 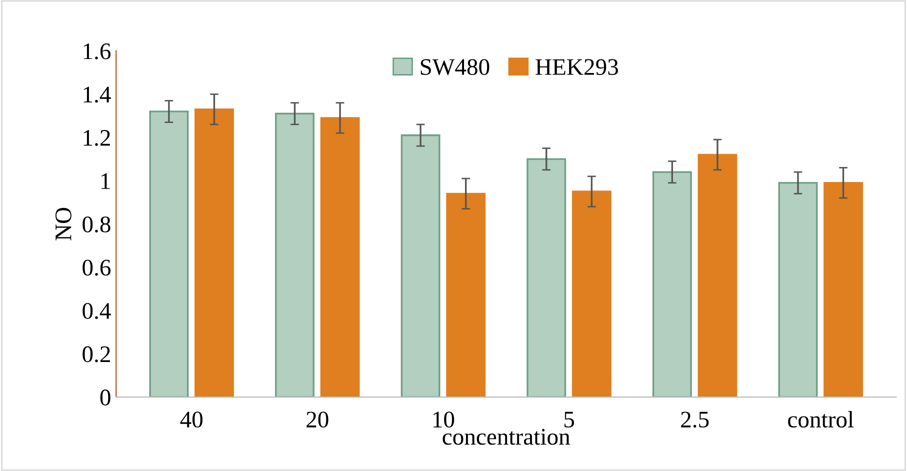 I want to click on x-tick-label: 20, so click(x=317, y=420).